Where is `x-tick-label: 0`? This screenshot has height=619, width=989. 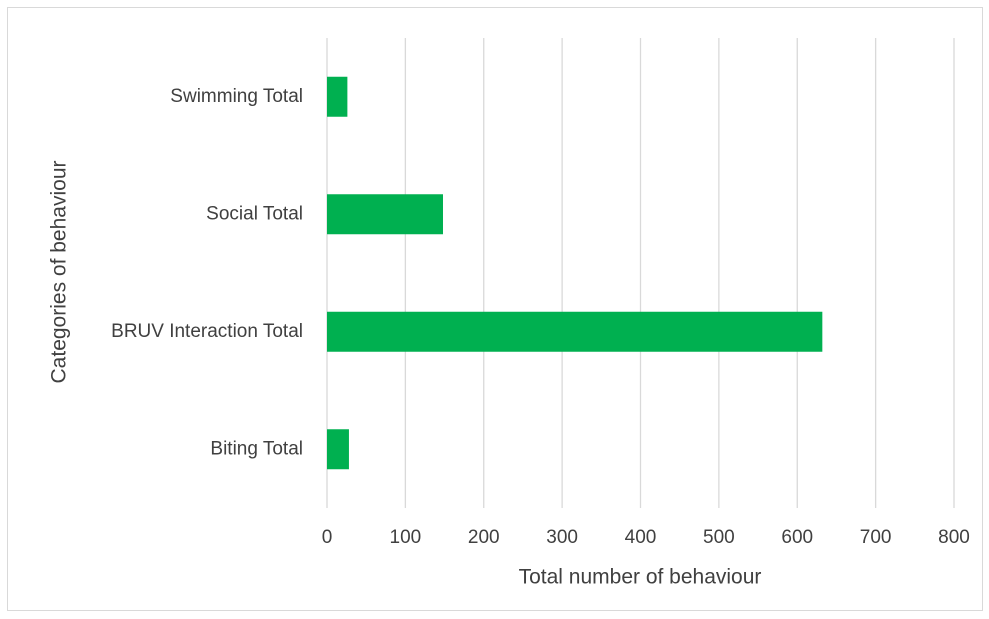 x-tick-label: 0 is located at coordinates (327, 537).